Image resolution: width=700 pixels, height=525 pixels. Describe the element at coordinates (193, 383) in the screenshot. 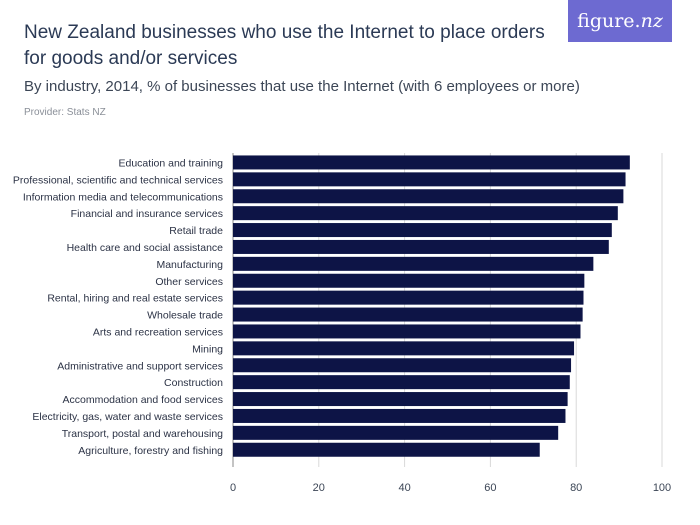

I see `category-label: Construction` at that location.